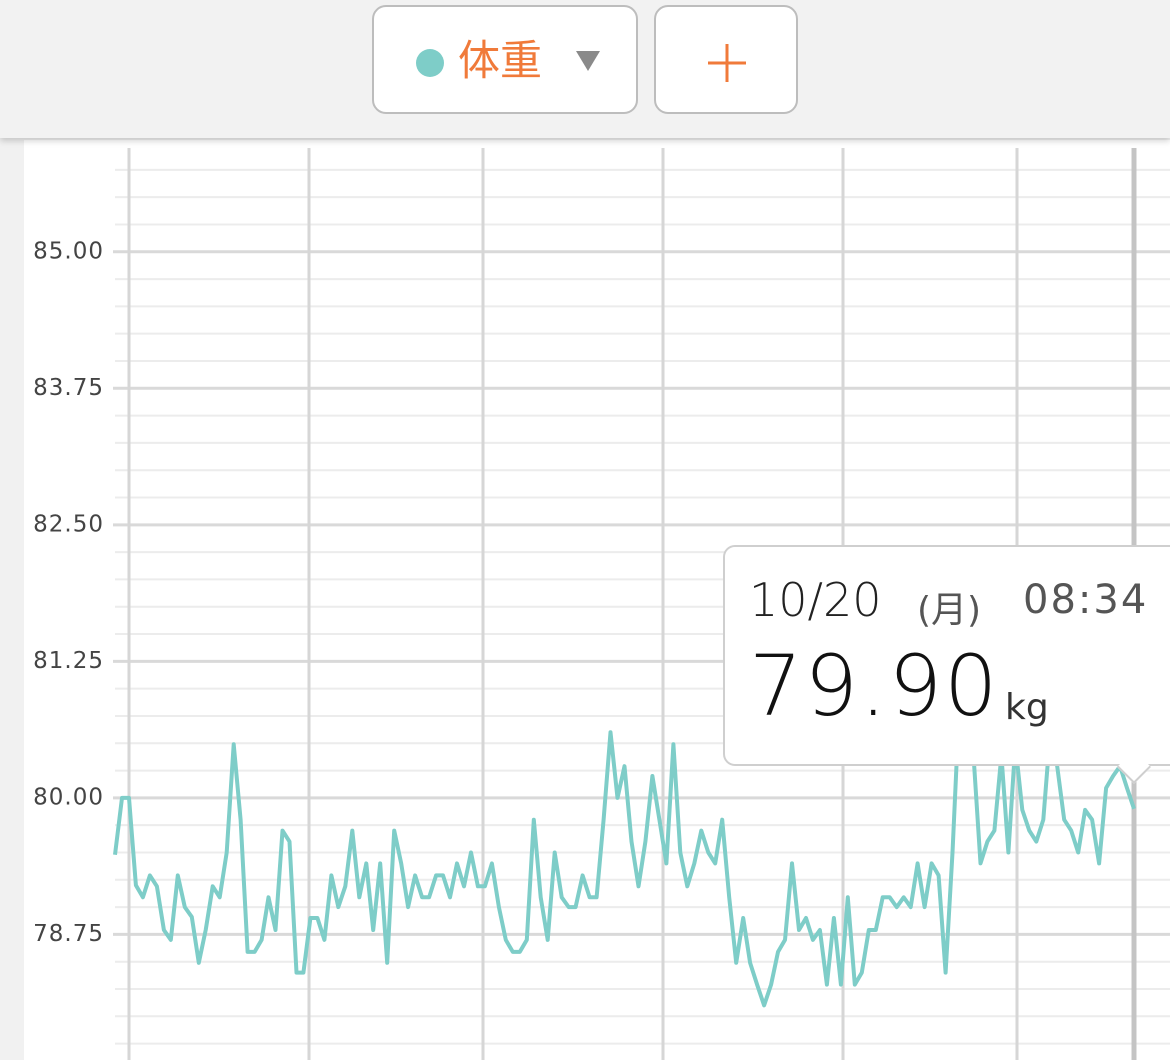  I want to click on y-tick-label: 82.50, so click(68, 524).